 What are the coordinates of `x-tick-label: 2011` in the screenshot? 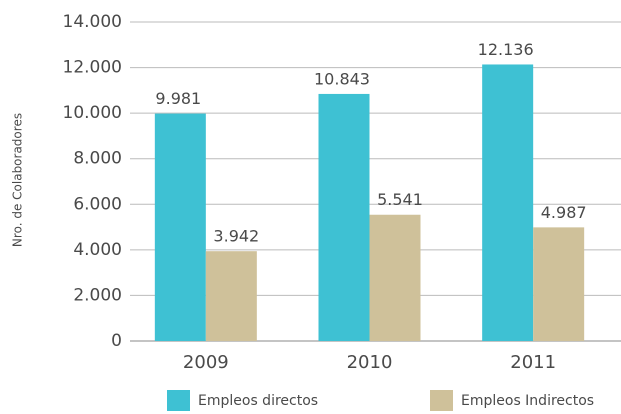 It's located at (533, 362).